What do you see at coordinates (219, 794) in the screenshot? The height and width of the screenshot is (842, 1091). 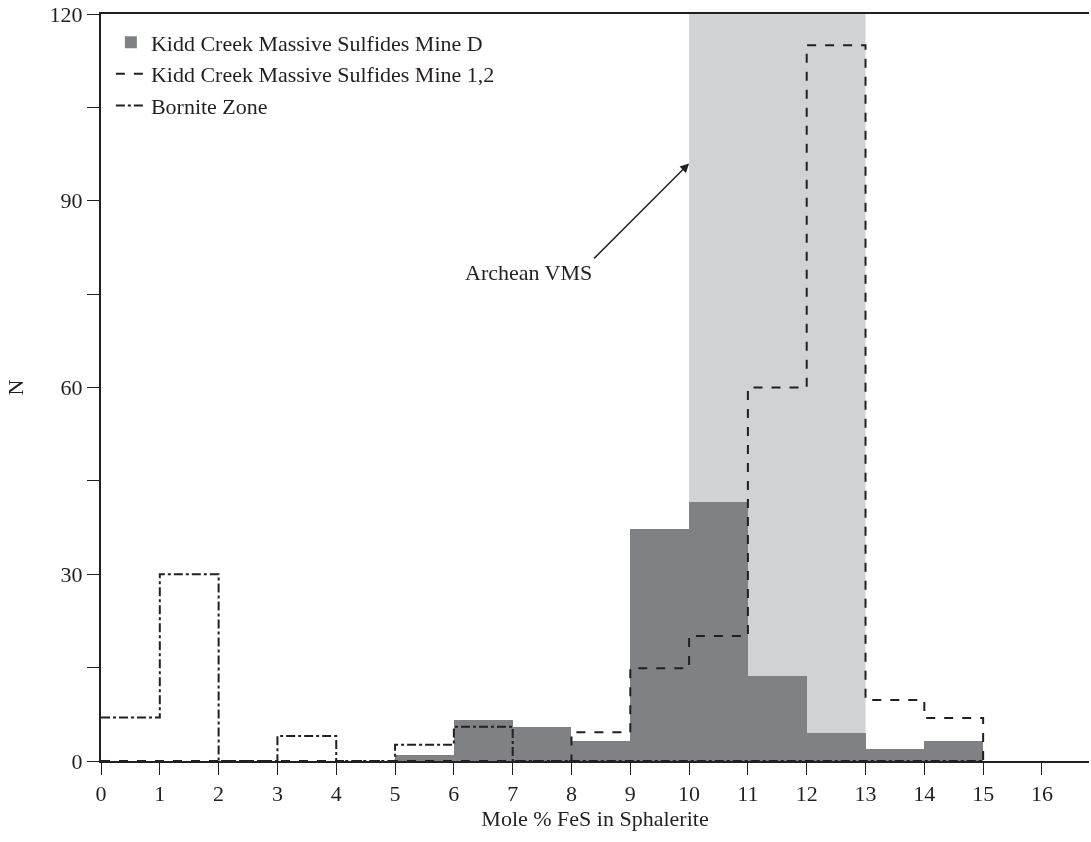 I see `x-tick-label: 2` at bounding box center [219, 794].